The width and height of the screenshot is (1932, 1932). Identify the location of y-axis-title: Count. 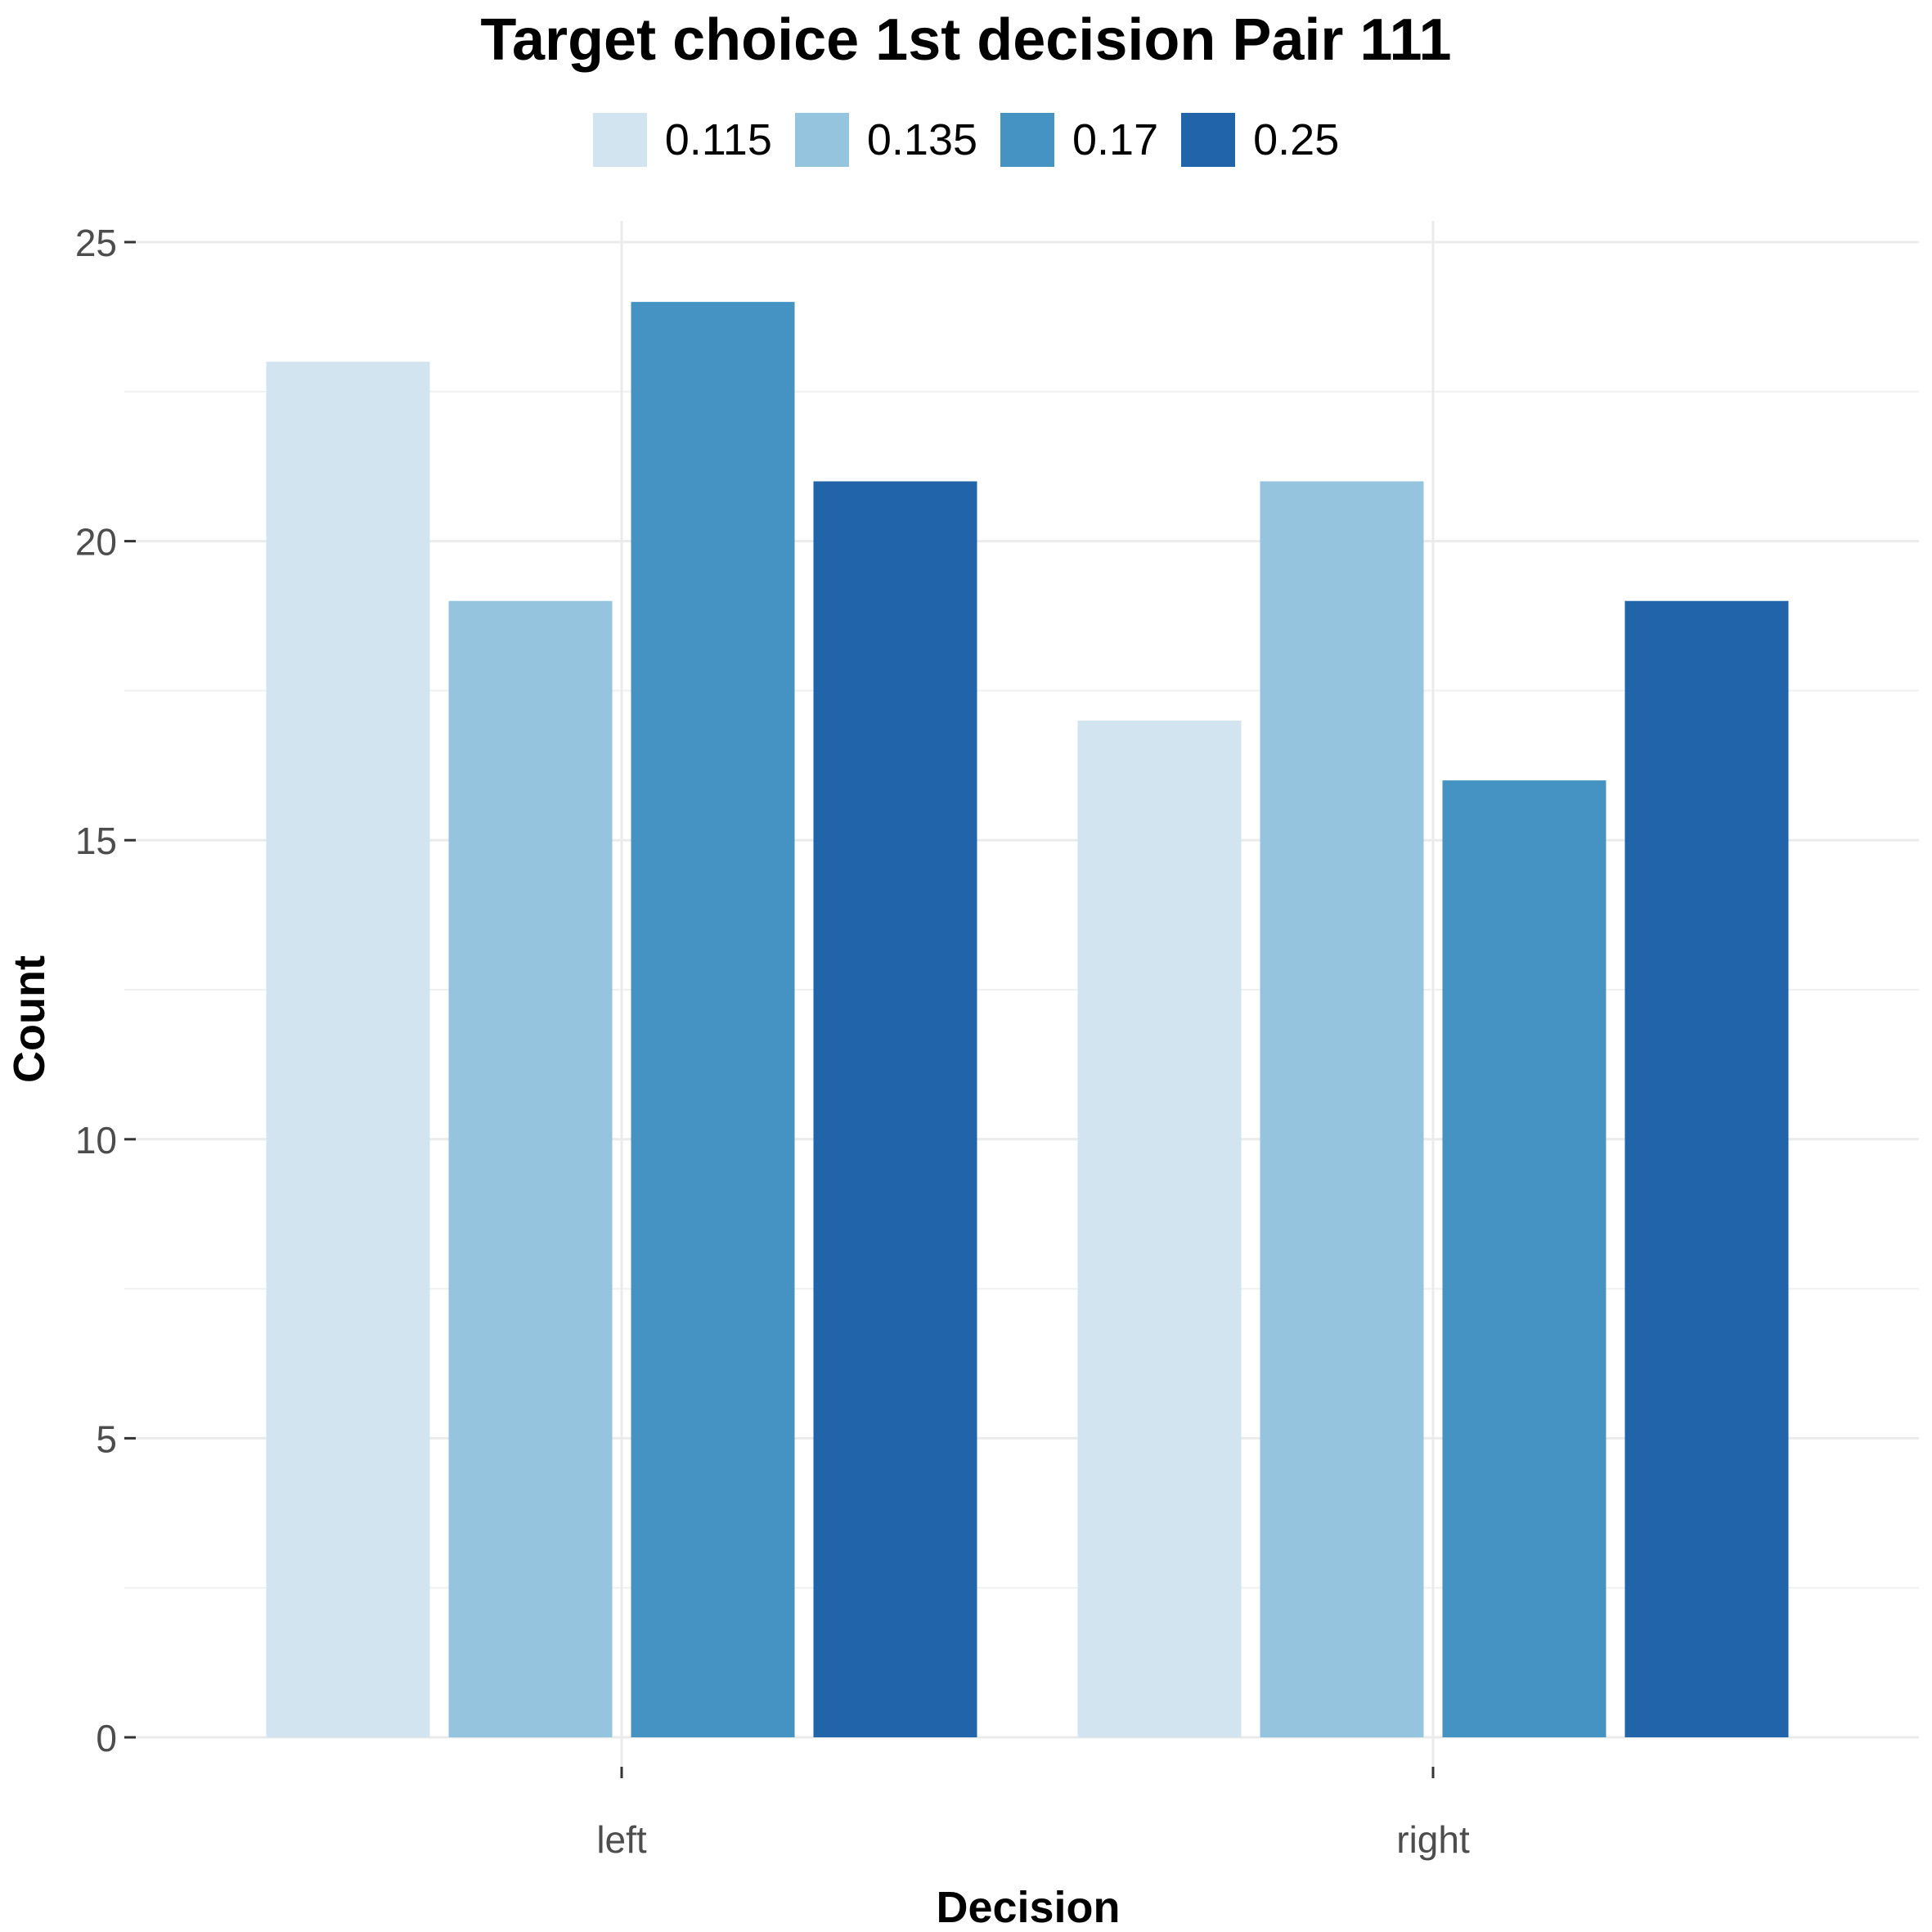
(30, 1019).